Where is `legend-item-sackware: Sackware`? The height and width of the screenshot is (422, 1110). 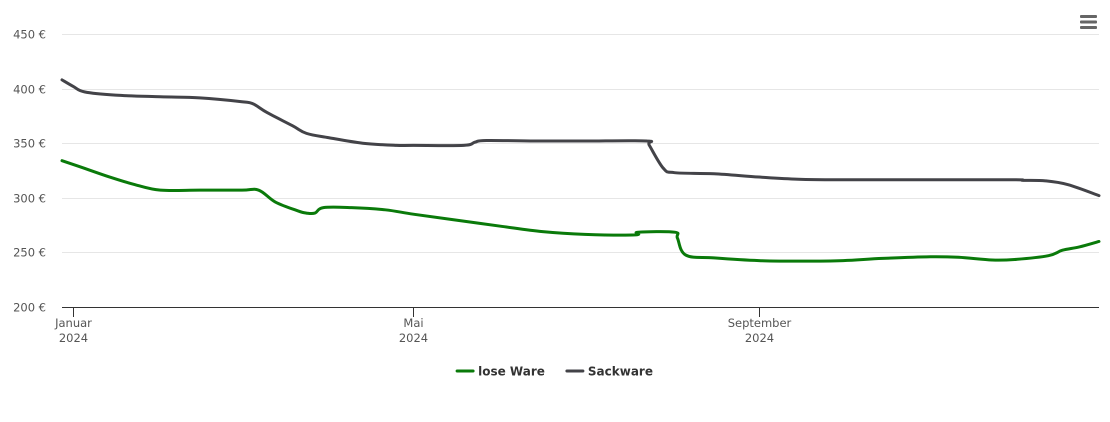
legend-item-sackware: Sackware is located at coordinates (609, 372).